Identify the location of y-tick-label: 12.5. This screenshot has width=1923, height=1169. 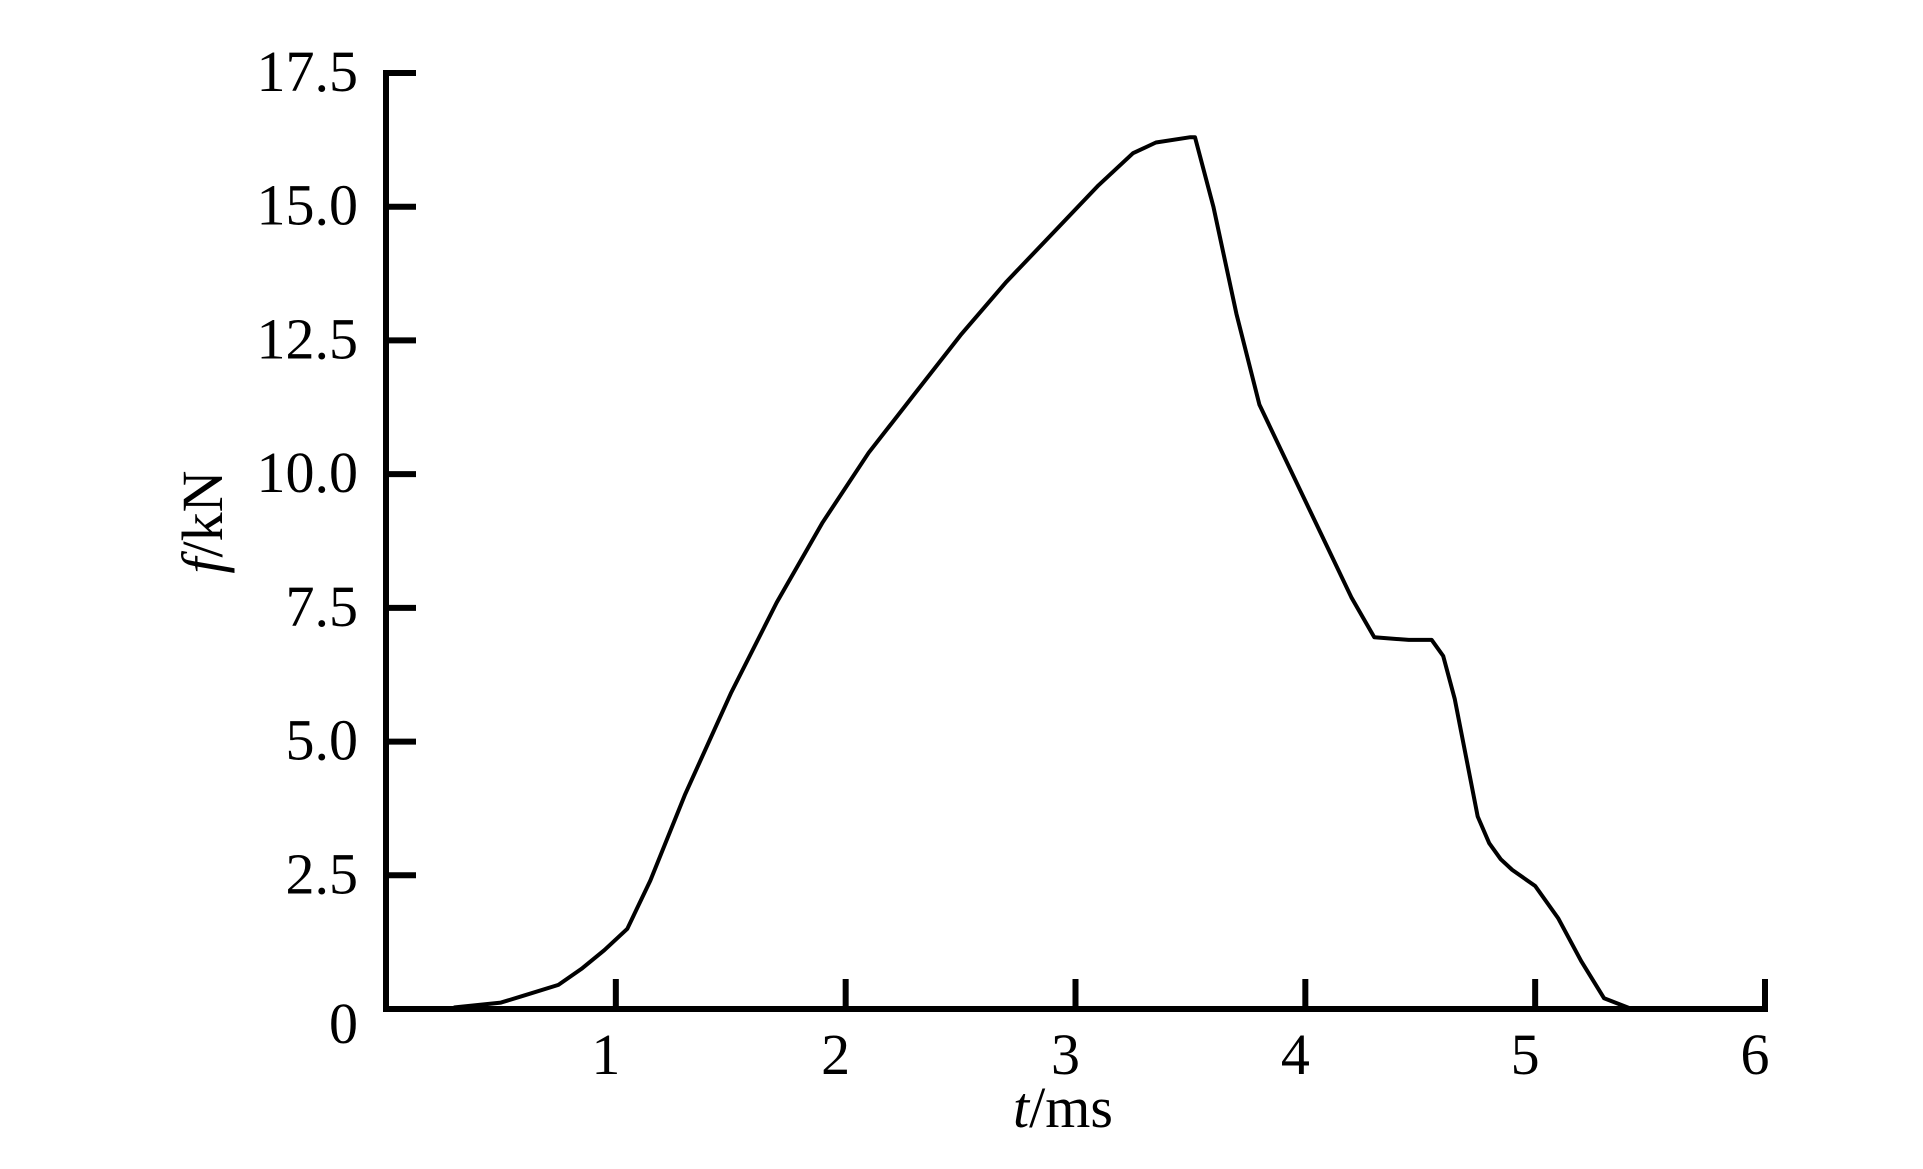
(308, 338).